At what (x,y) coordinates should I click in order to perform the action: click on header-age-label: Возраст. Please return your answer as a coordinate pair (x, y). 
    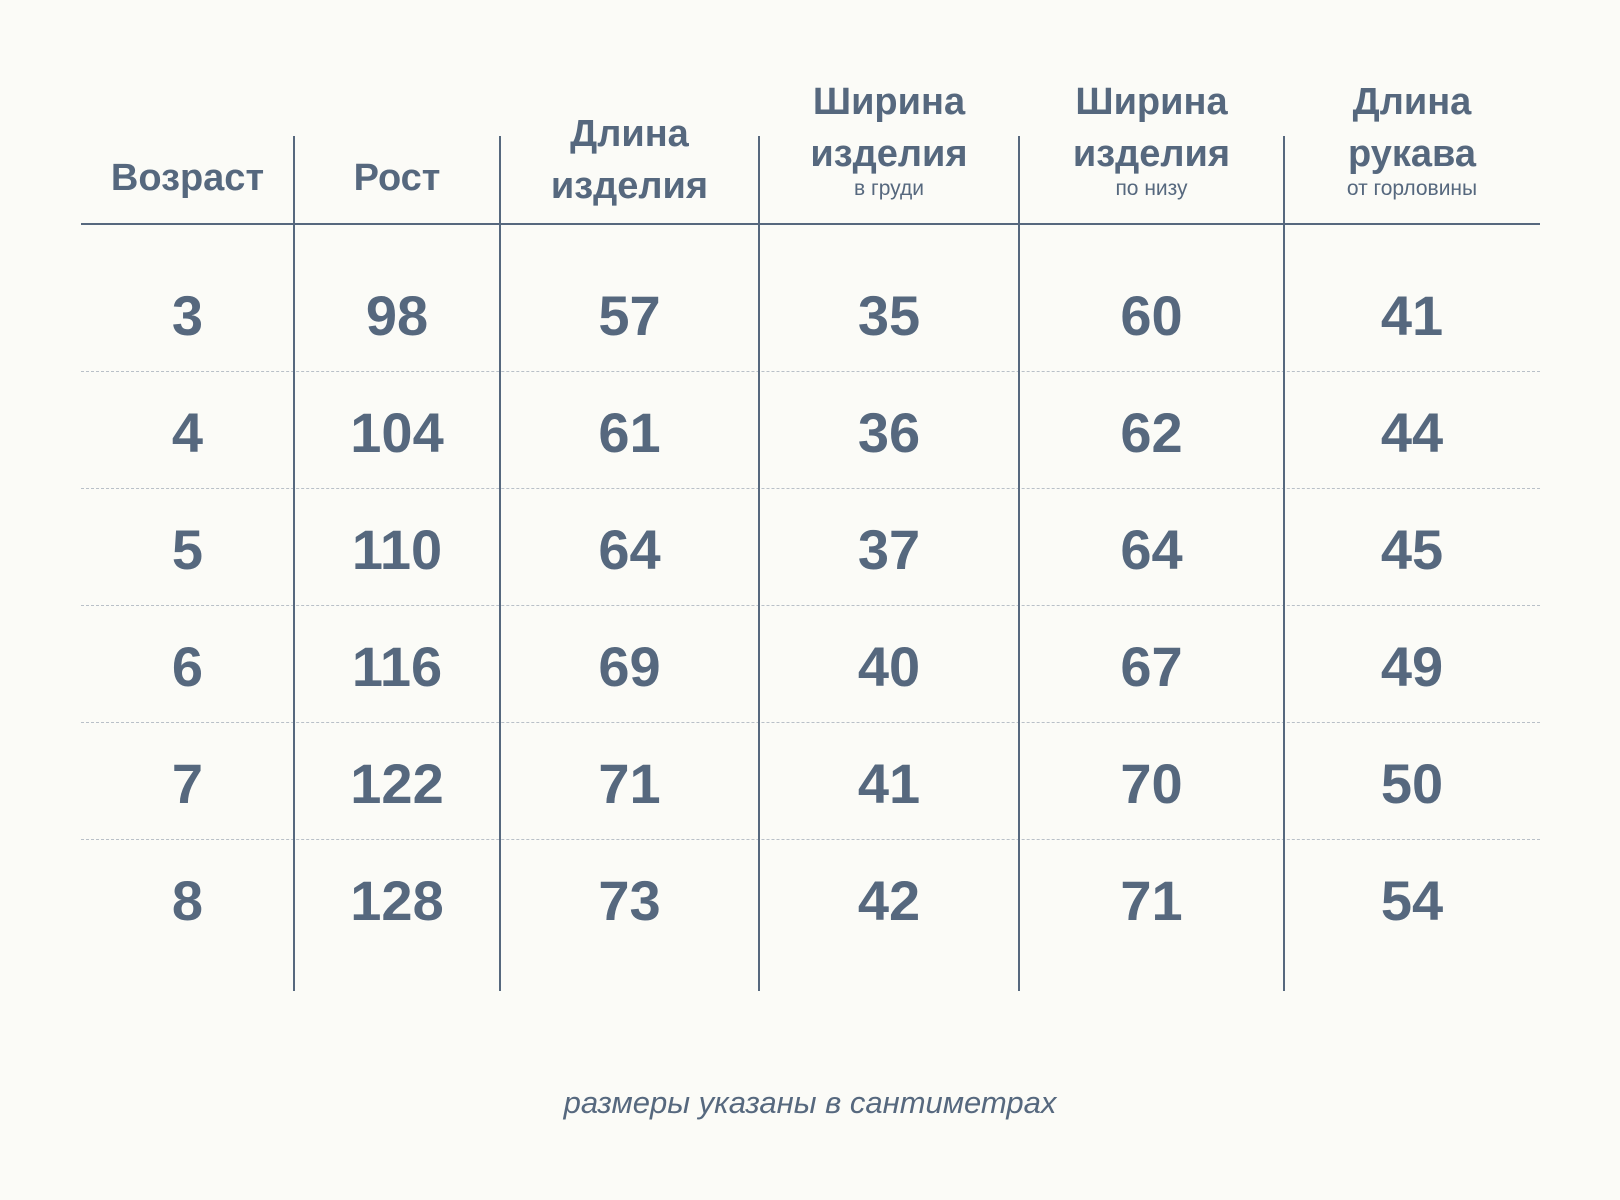
    Looking at the image, I should click on (187, 178).